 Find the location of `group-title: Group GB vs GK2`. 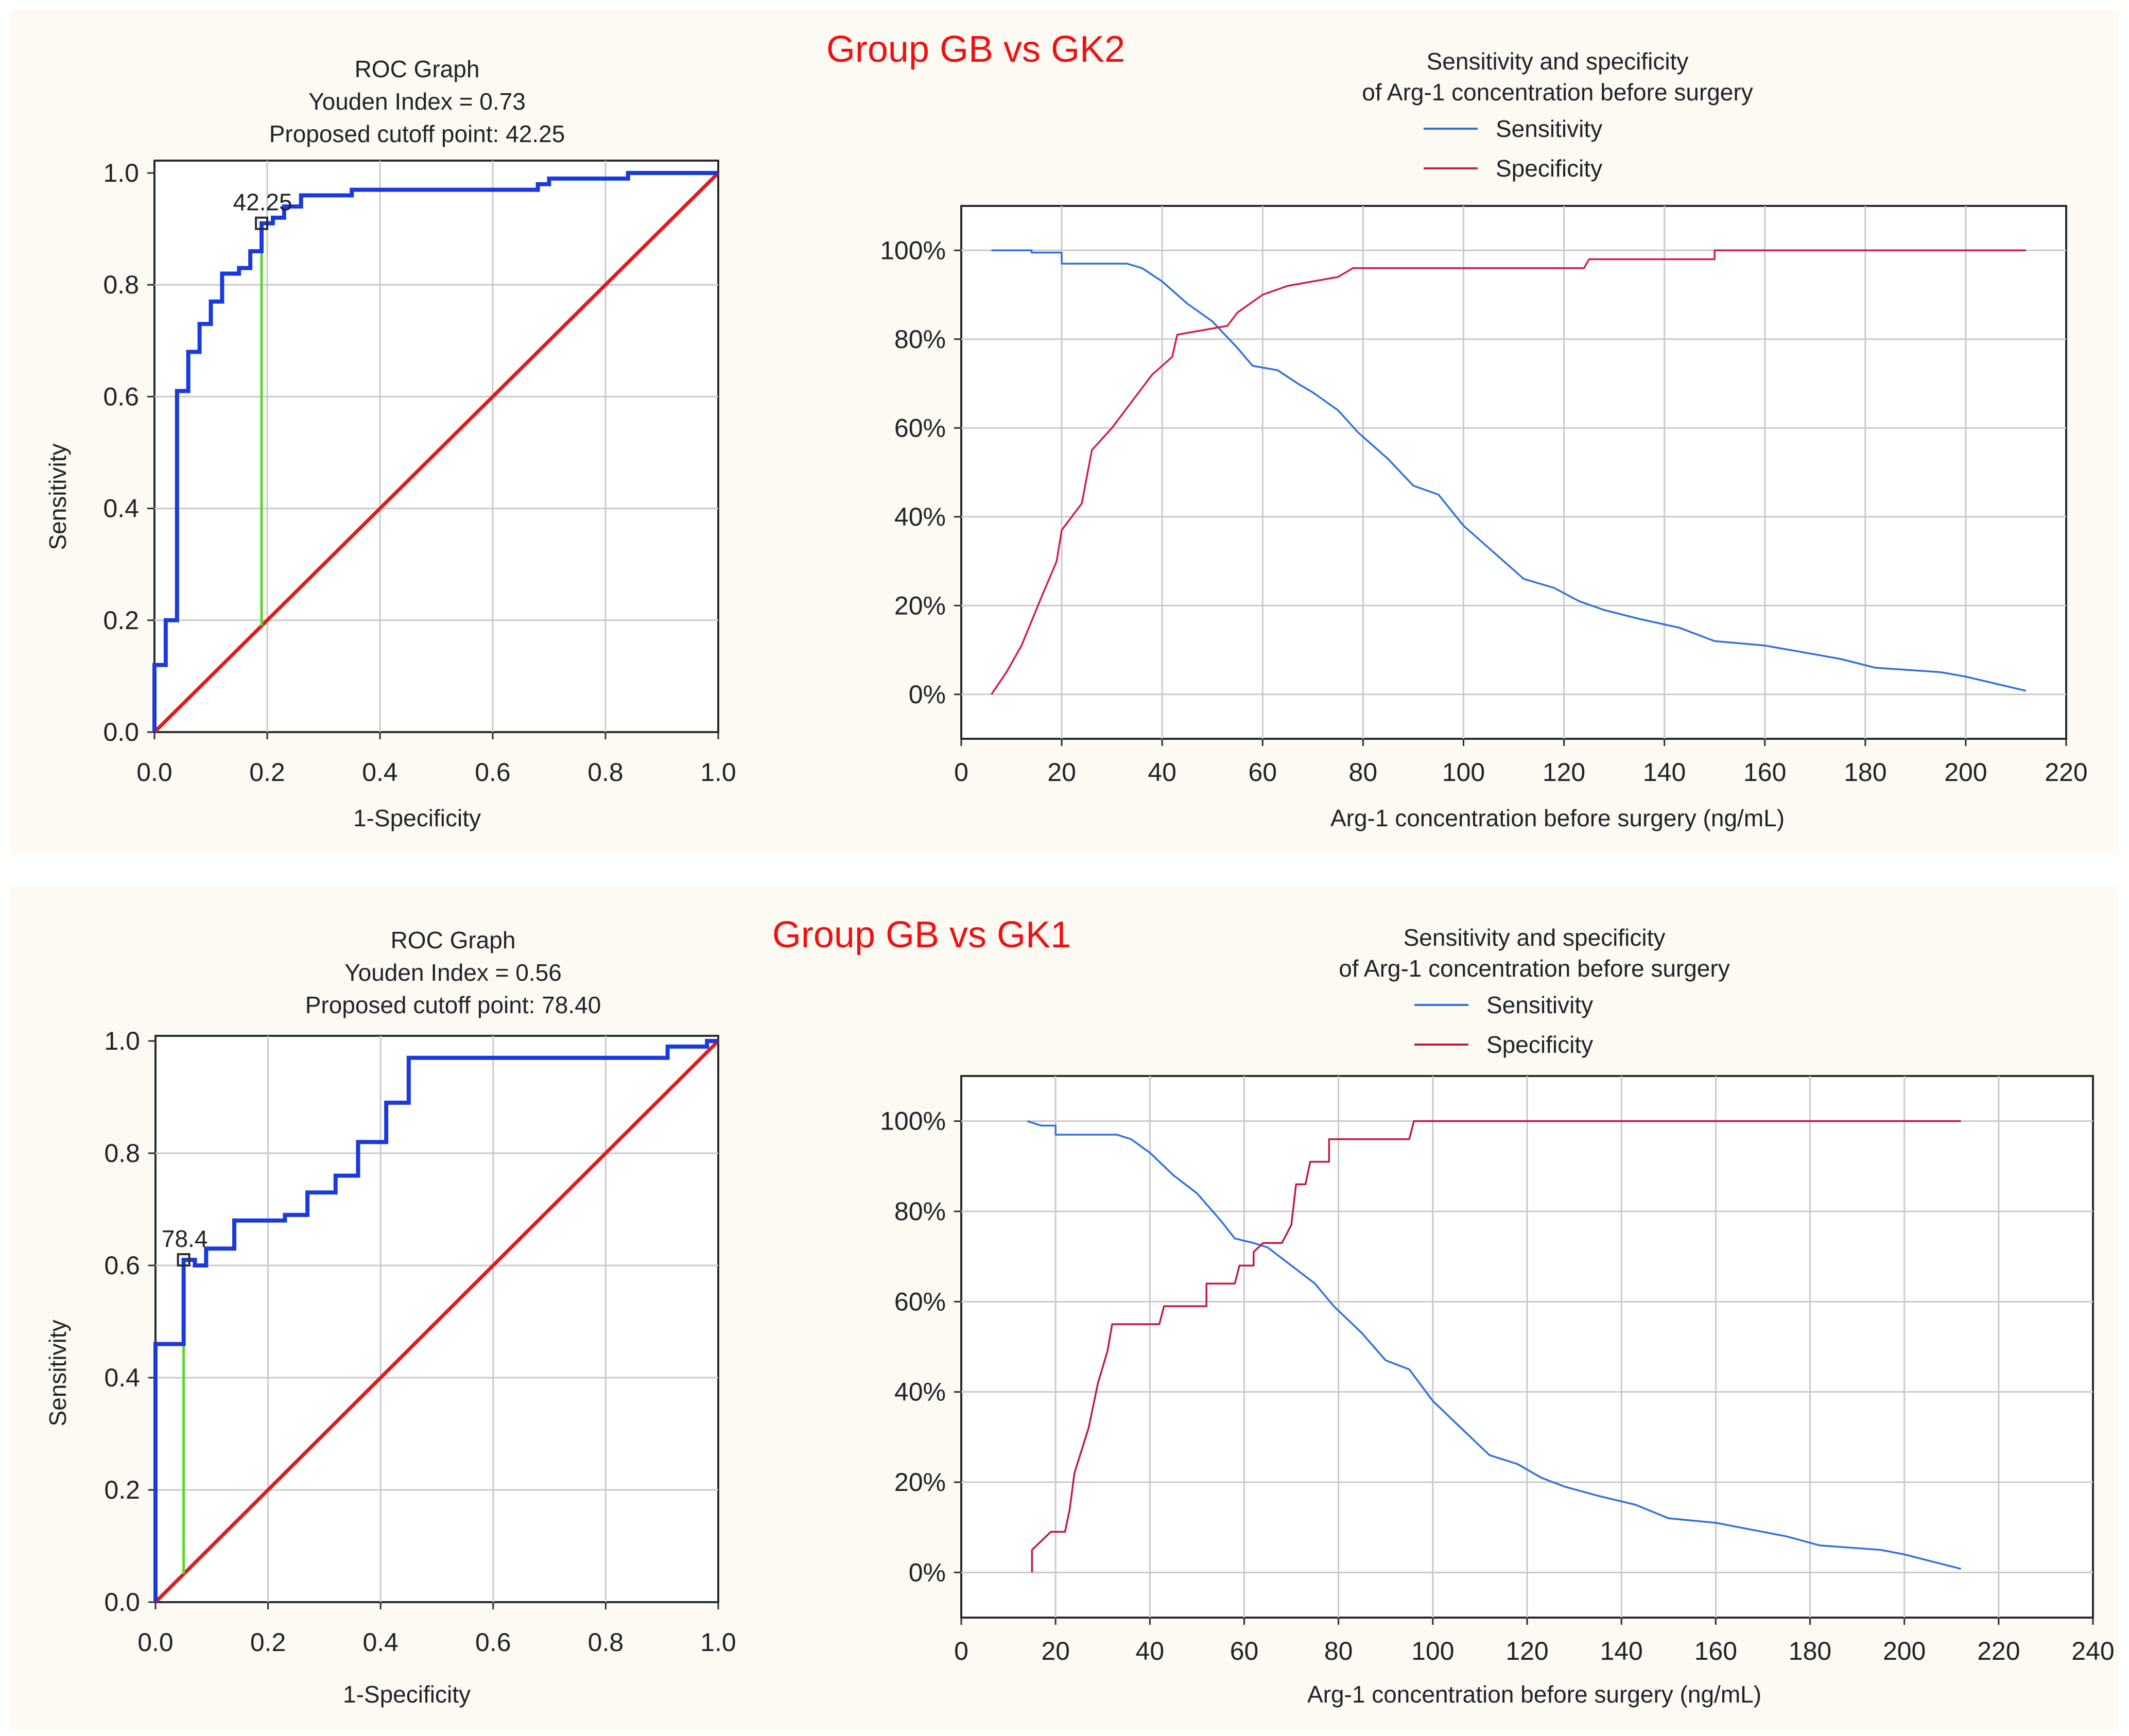

group-title: Group GB vs GK2 is located at coordinates (975, 49).